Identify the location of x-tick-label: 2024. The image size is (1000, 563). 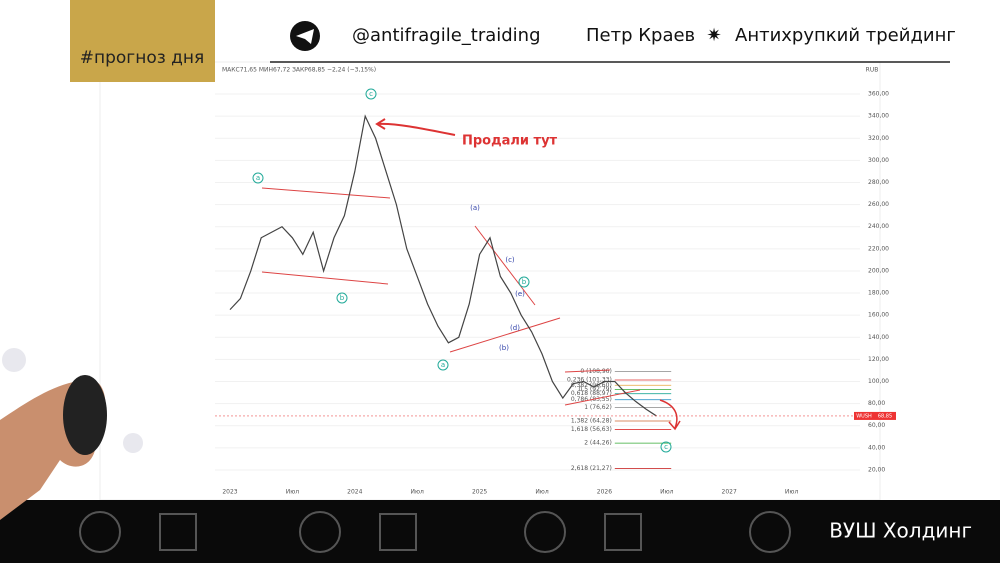
(354, 492).